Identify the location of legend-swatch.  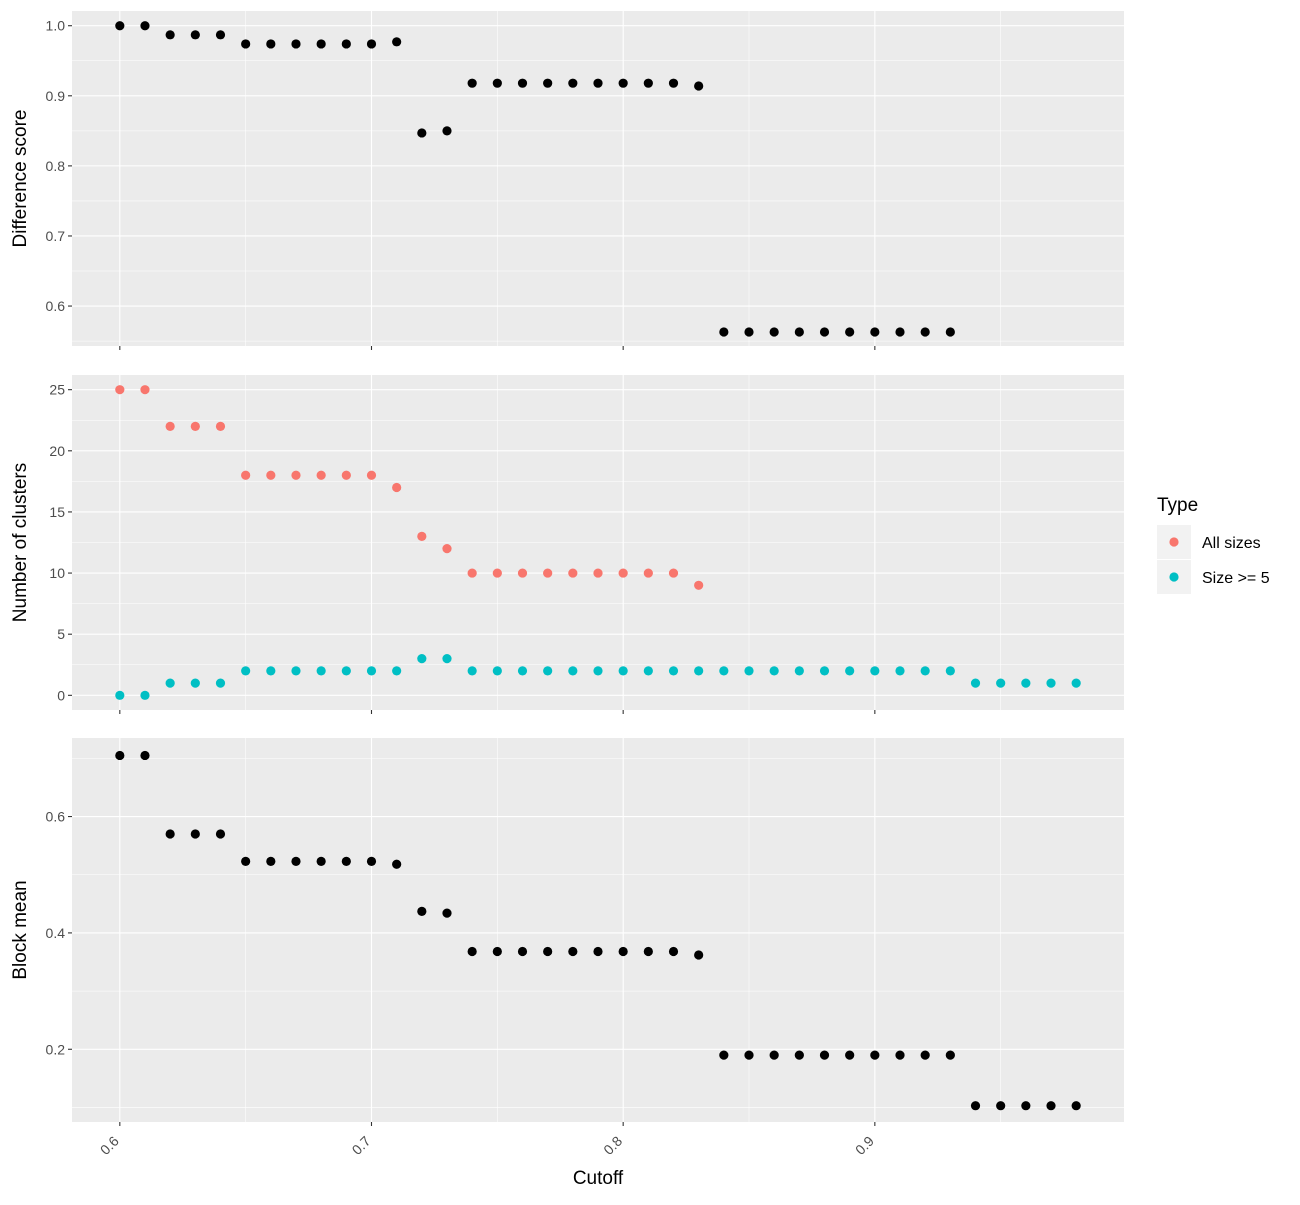
(1174, 577).